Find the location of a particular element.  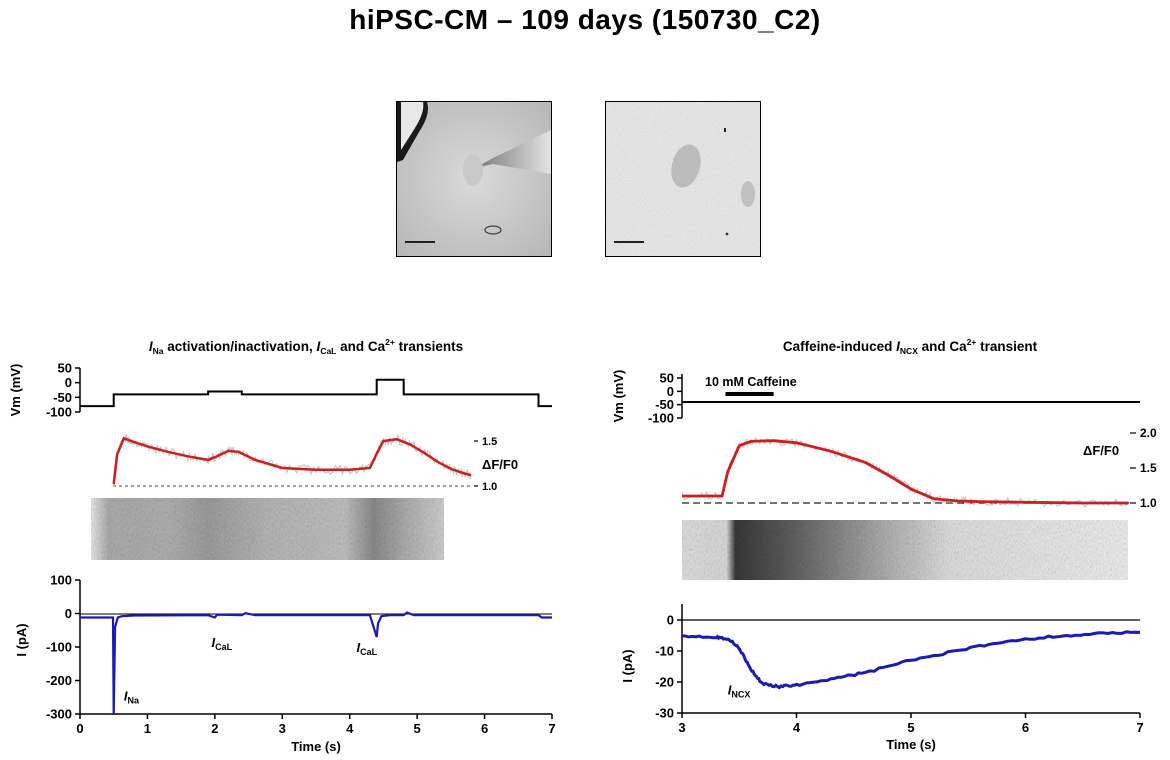

left-voltage-plot: 500-50-100 Vm (mV) is located at coordinates (280, 390).